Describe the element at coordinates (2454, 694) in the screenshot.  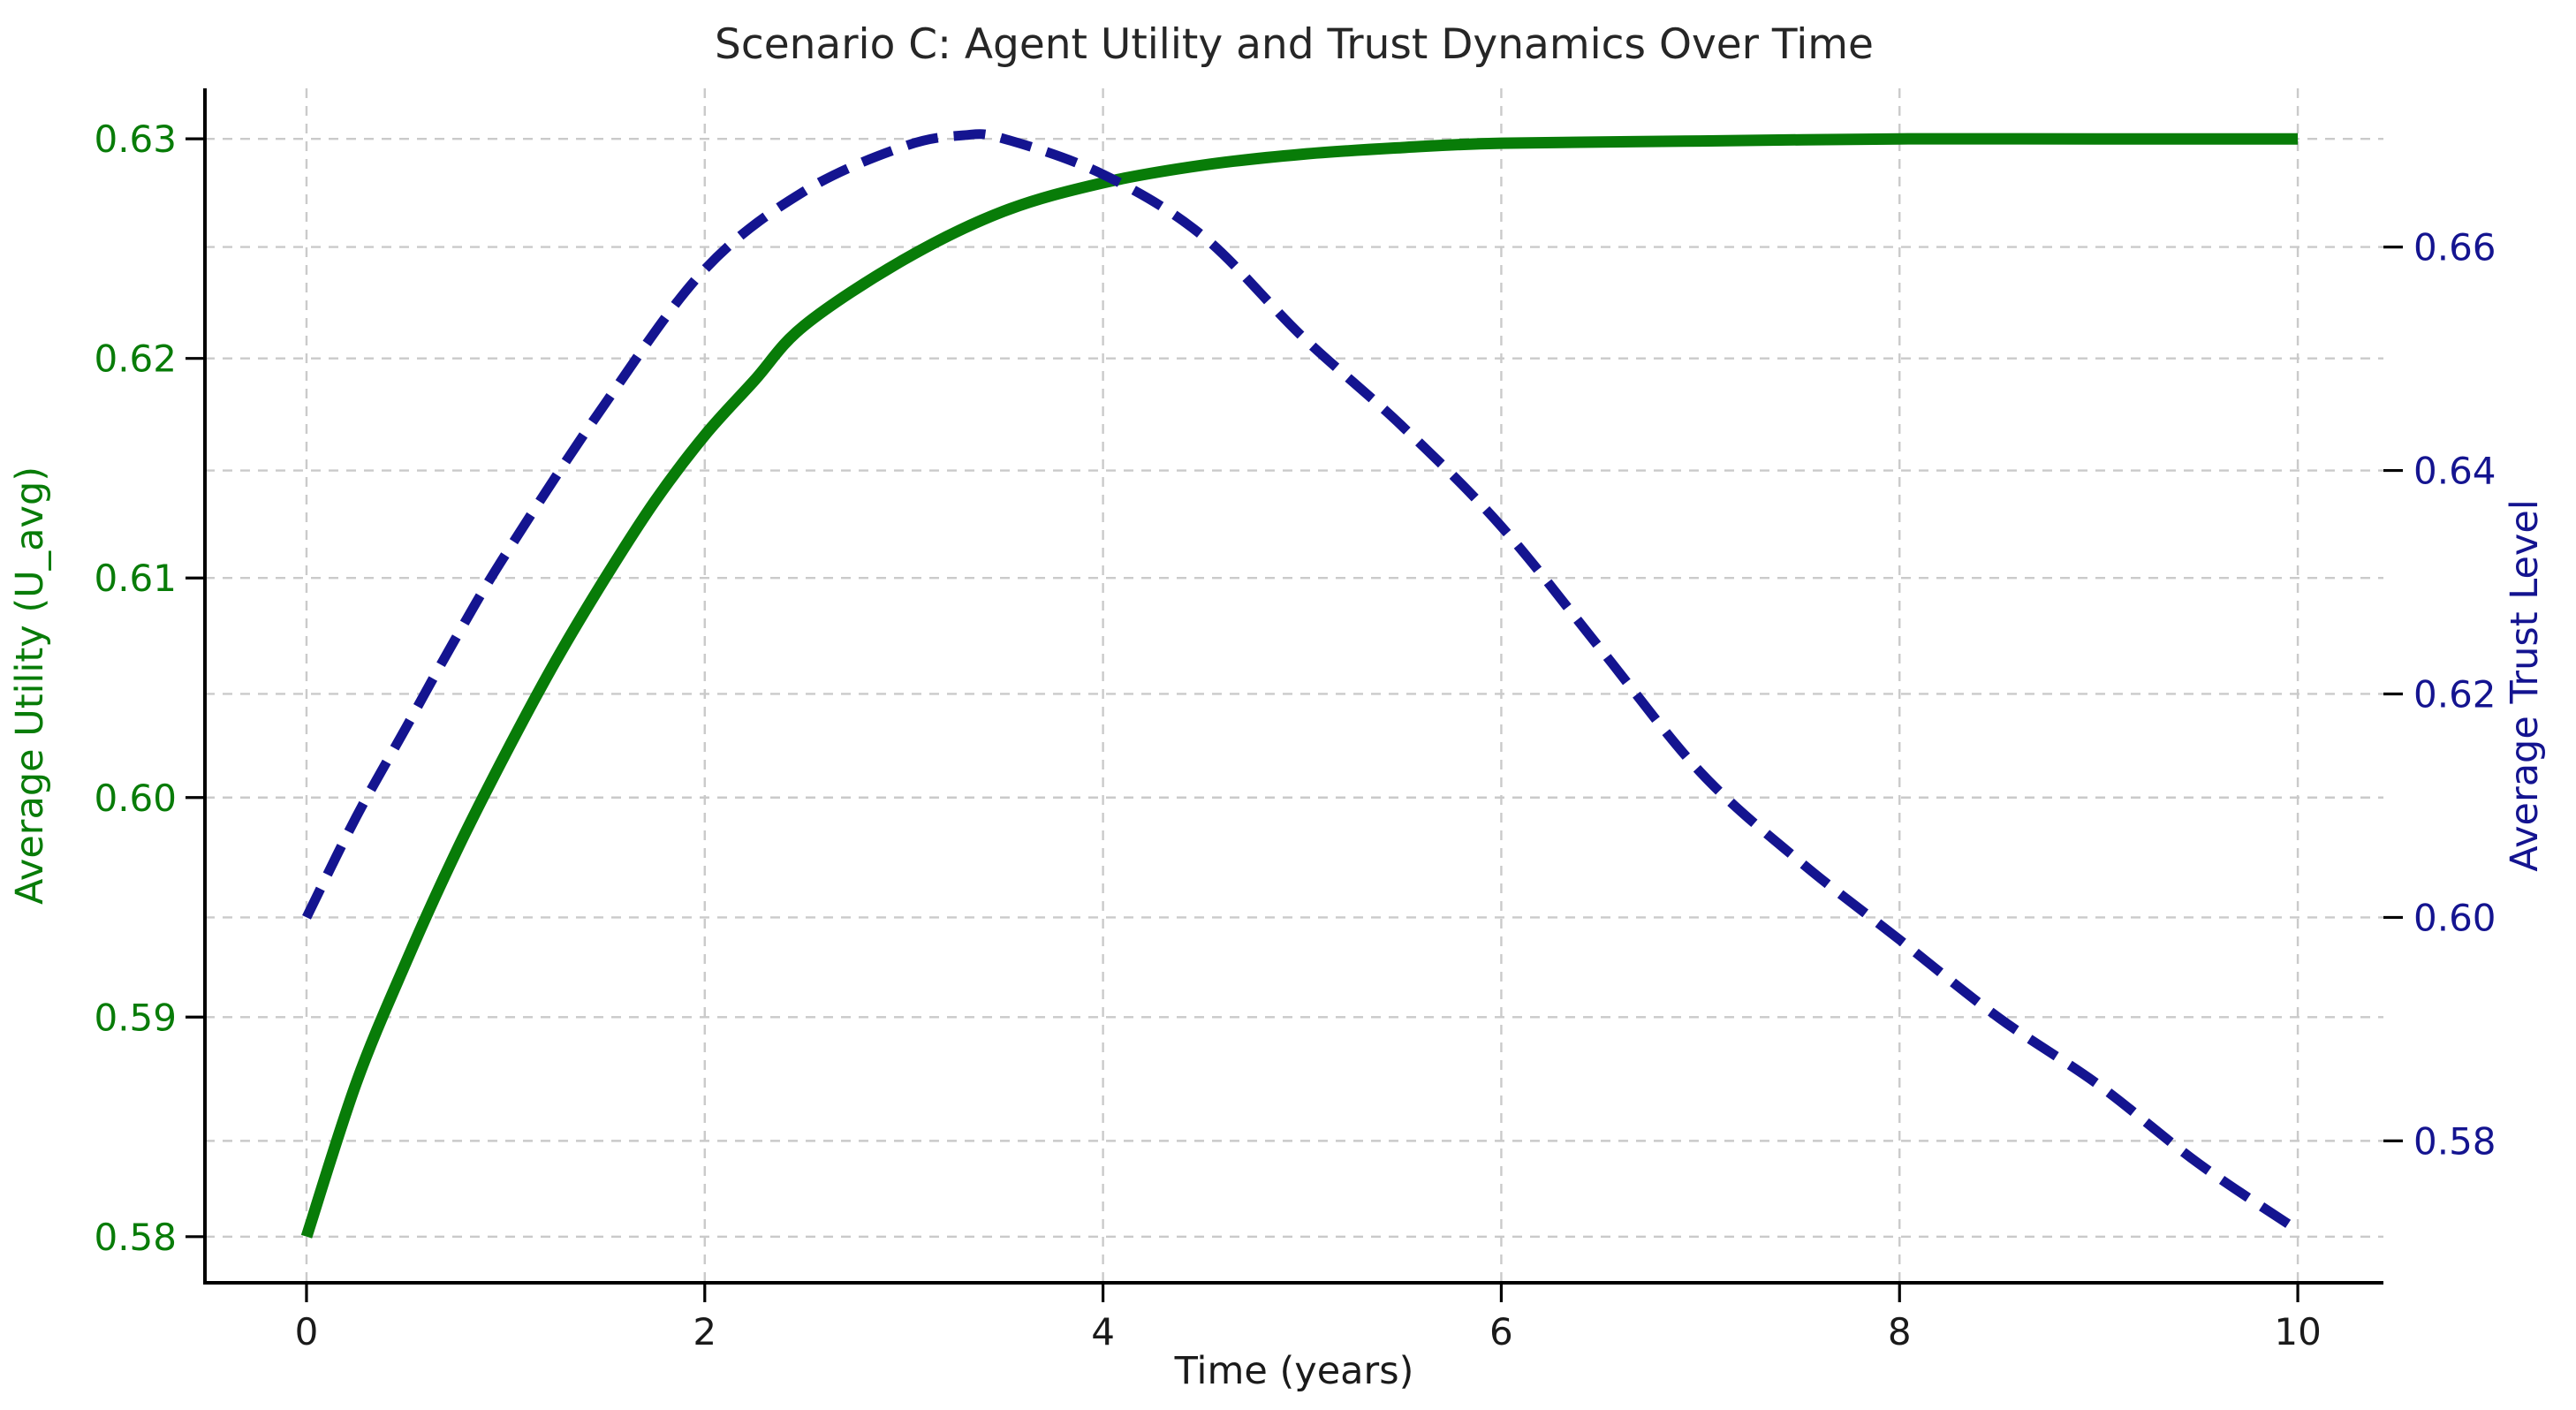
I see `y-right-tick-label: 0.62` at that location.